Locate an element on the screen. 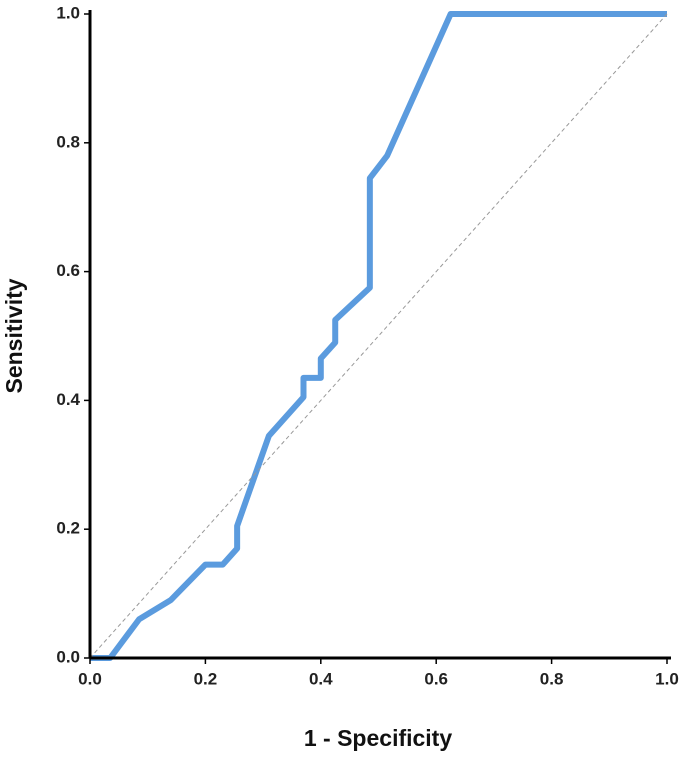 The width and height of the screenshot is (685, 760). x-axis-title: 1 - Specificity is located at coordinates (378, 738).